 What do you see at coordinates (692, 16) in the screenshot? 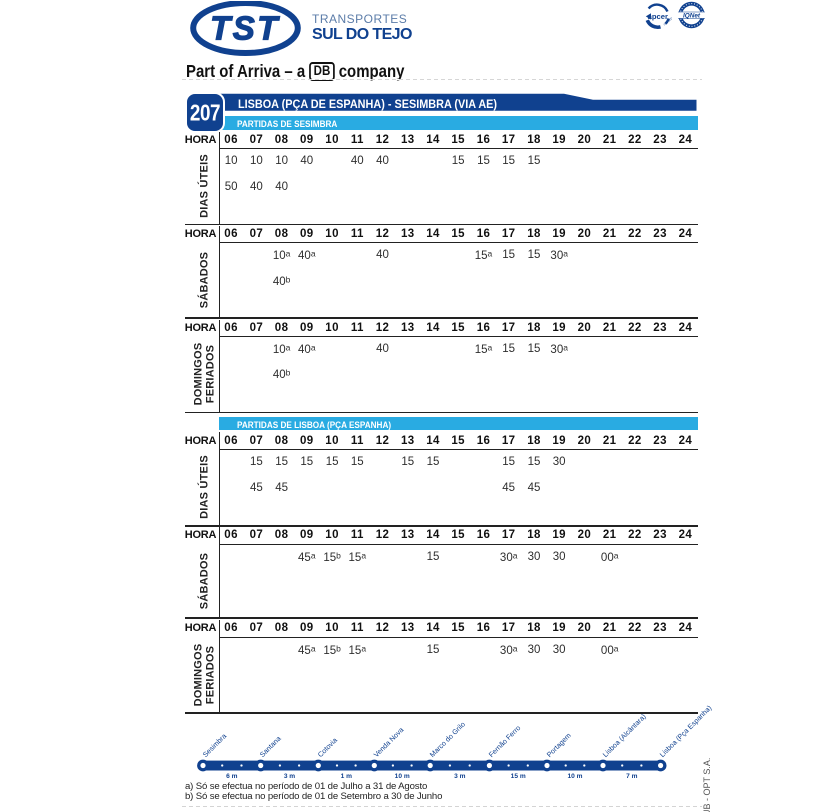
I see `svg-text: IQNet` at bounding box center [692, 16].